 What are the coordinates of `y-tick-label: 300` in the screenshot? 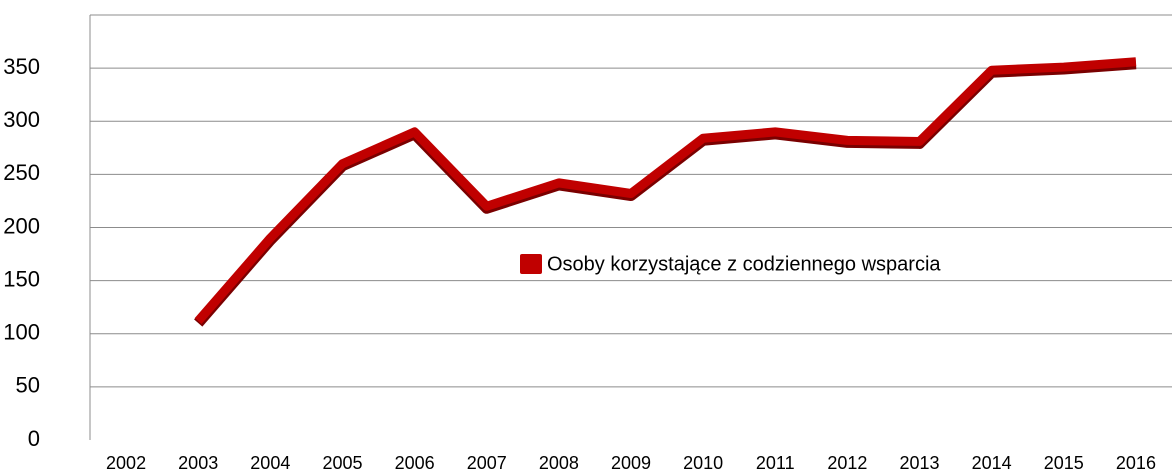 It's located at (21, 119).